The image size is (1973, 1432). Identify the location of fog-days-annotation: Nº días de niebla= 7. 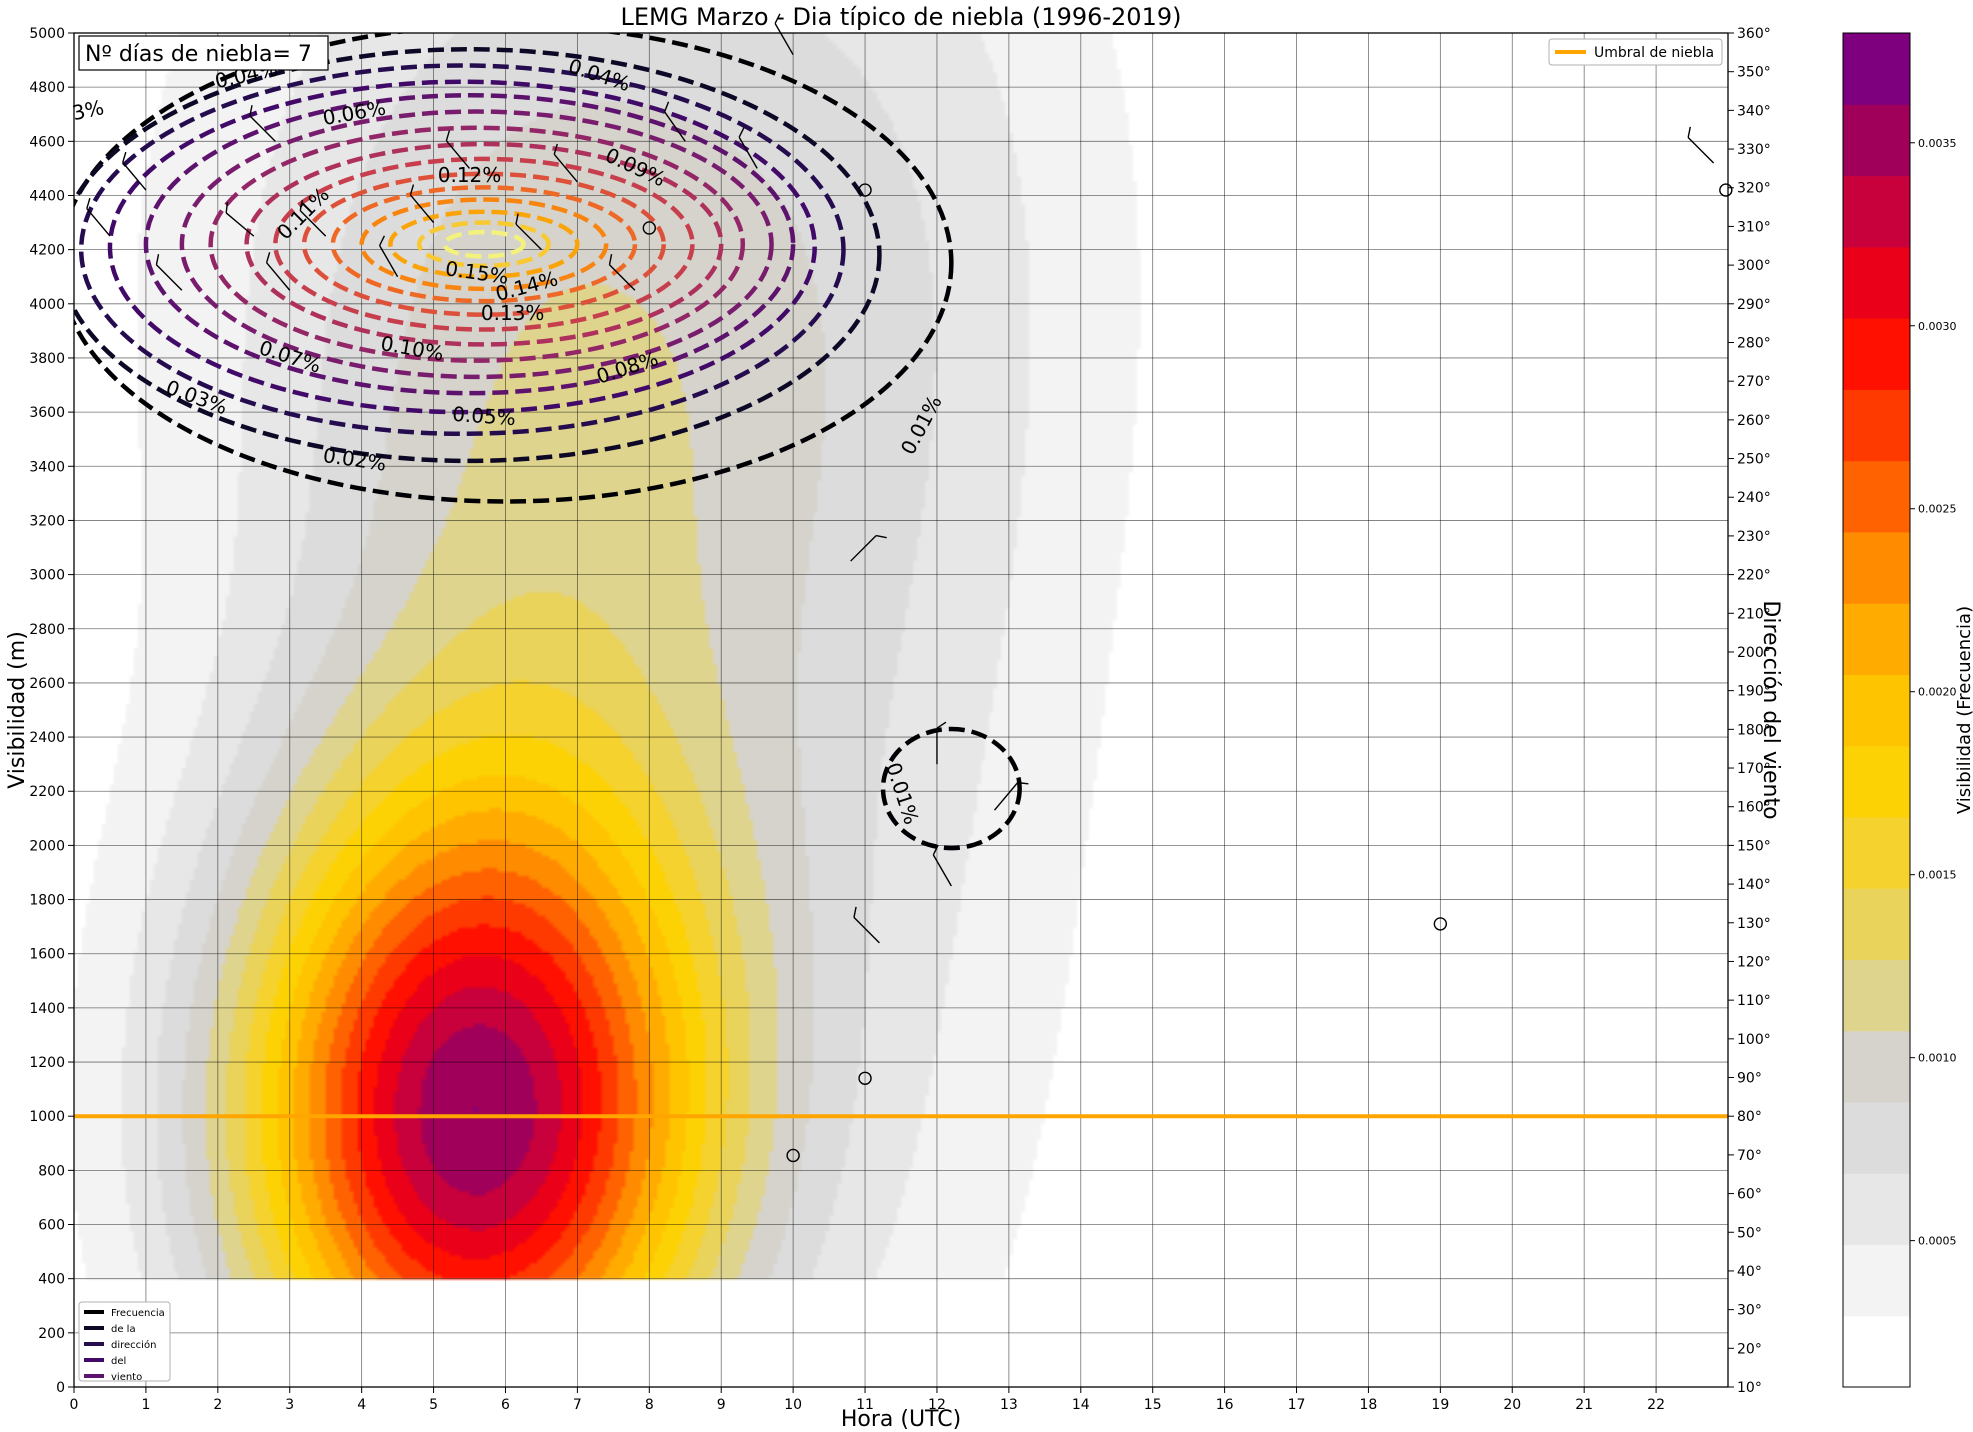
(203, 53).